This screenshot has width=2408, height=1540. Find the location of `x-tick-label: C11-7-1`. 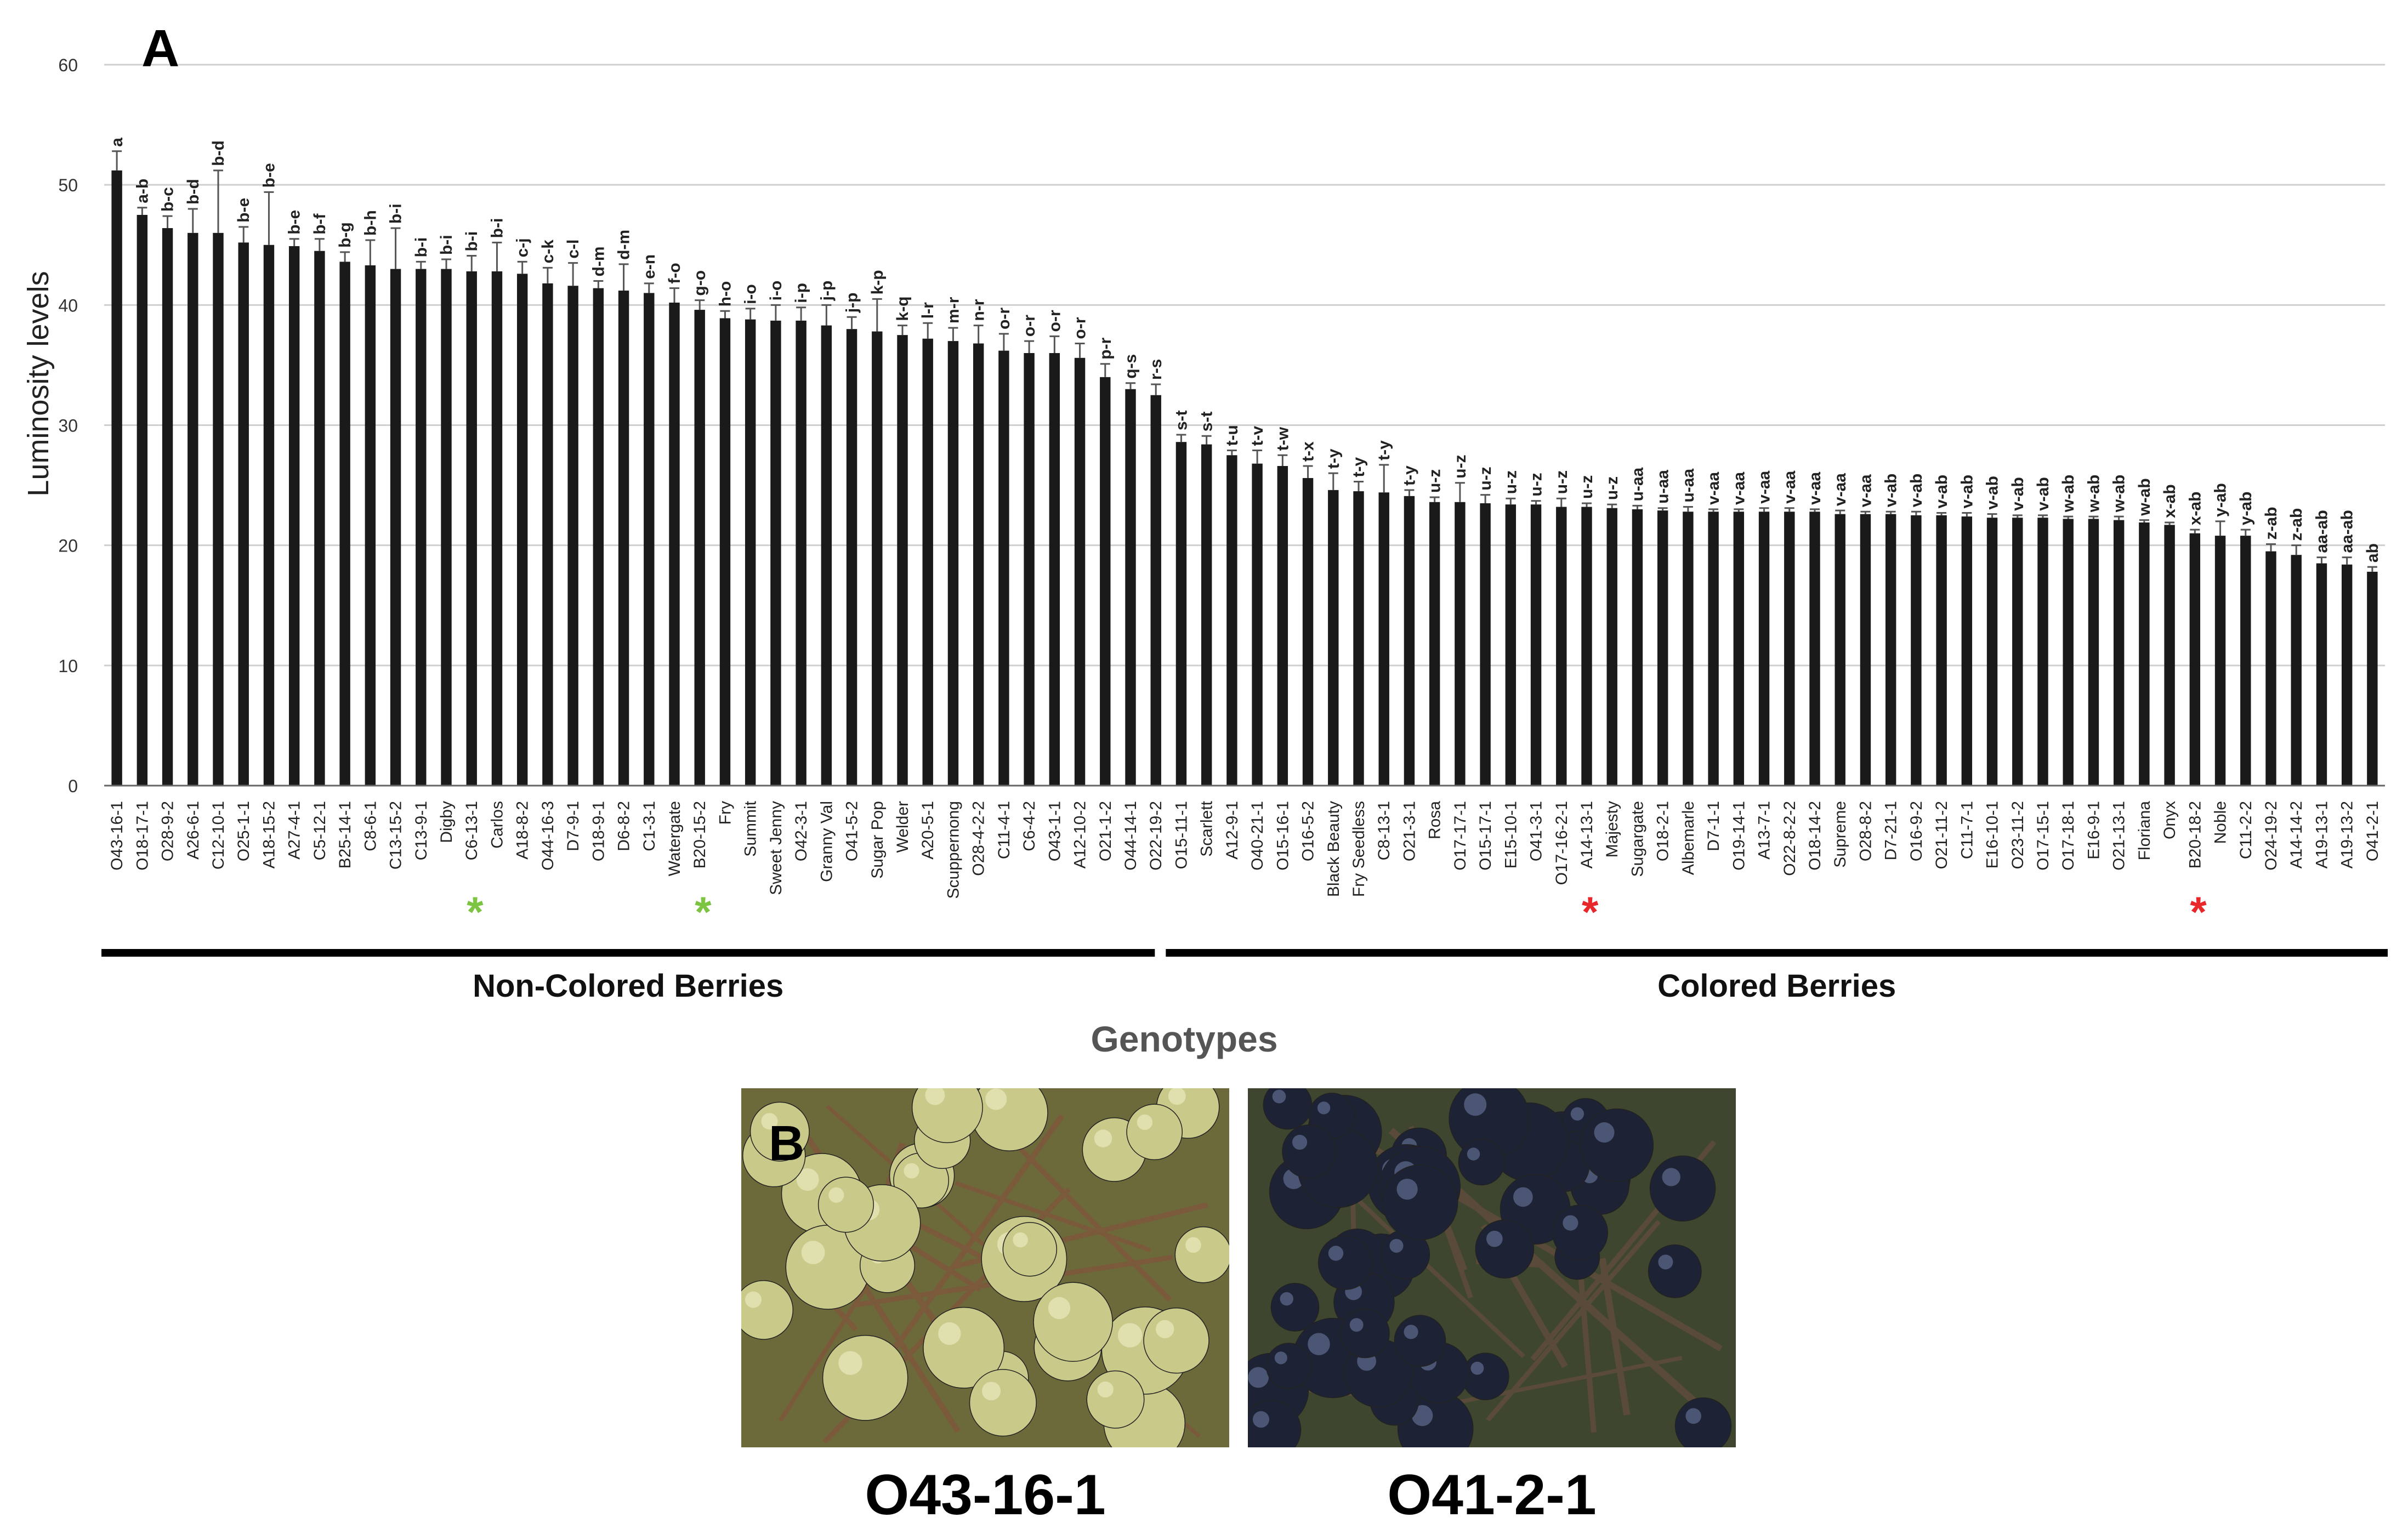

x-tick-label: C11-7-1 is located at coordinates (1967, 830).